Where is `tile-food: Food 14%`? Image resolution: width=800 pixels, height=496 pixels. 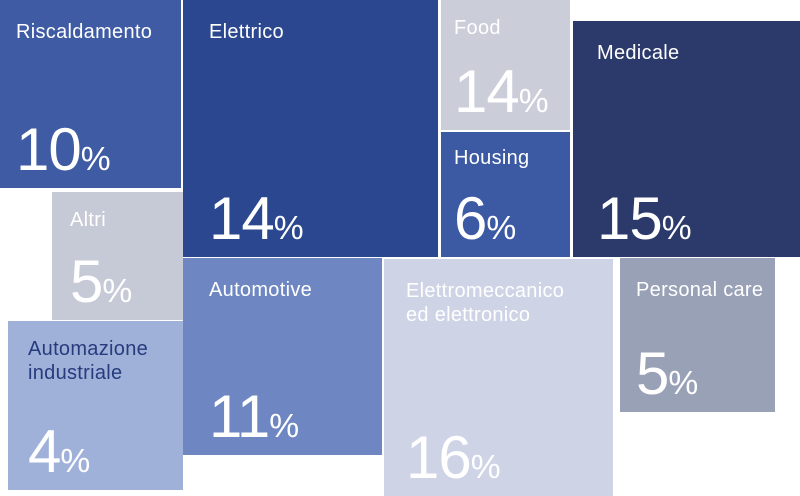 tile-food: Food 14% is located at coordinates (505, 65).